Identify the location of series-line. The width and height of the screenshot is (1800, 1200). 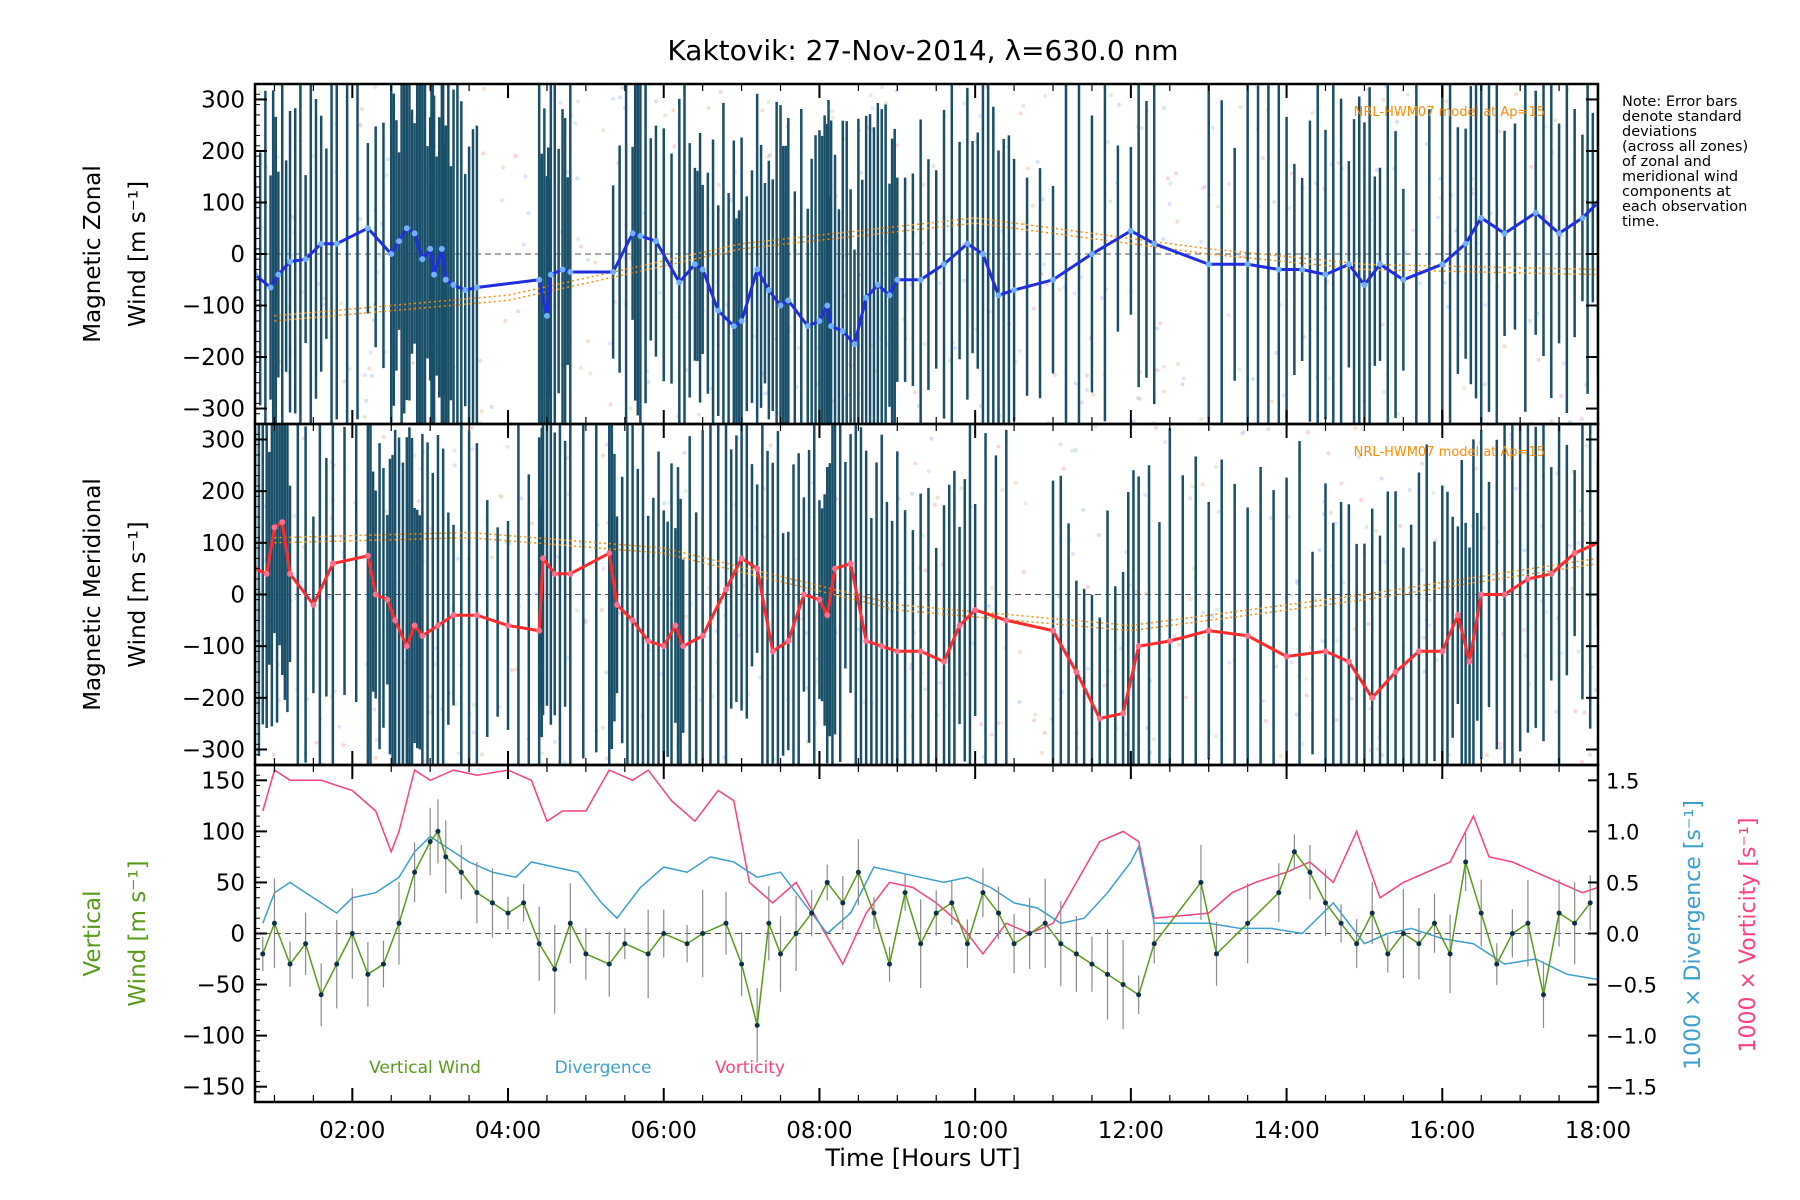
(926, 274).